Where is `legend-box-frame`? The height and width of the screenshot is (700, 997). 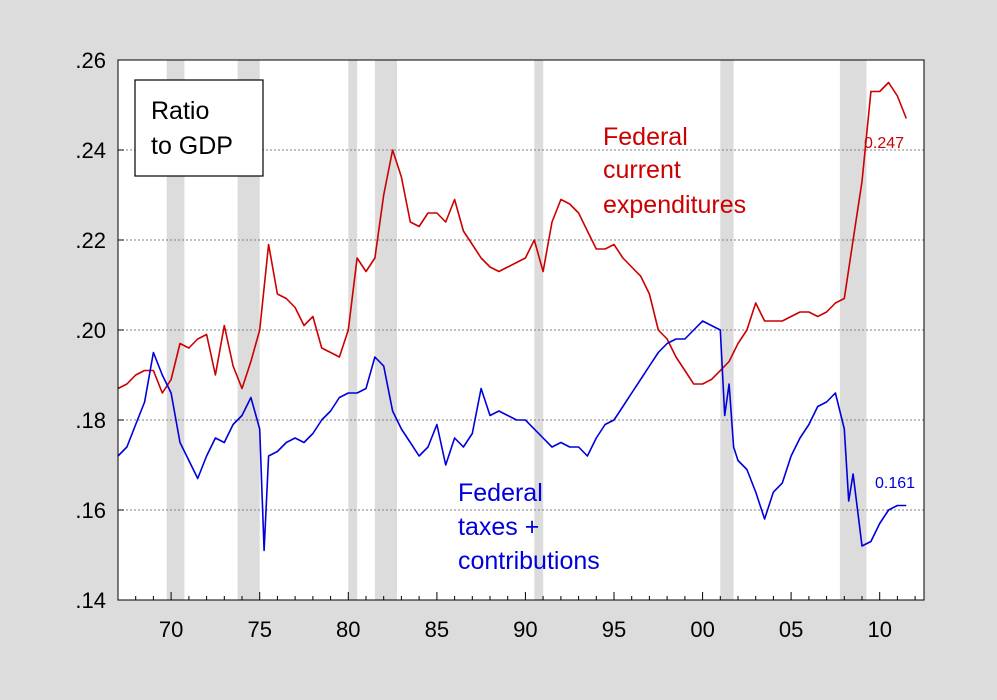
legend-box-frame is located at coordinates (199, 128).